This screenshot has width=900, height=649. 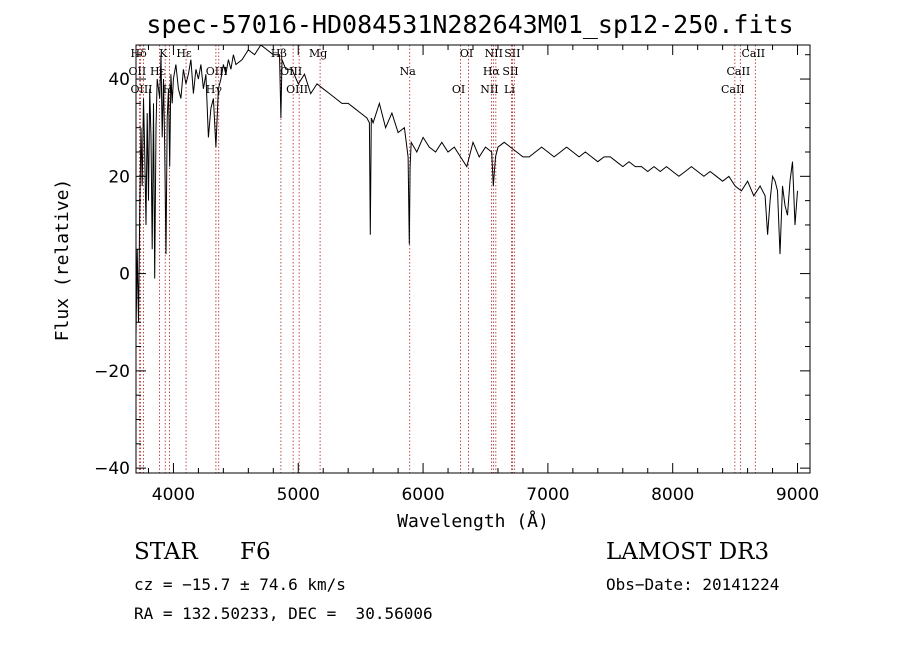 What do you see at coordinates (422, 495) in the screenshot?
I see `x-tick-label: 6000` at bounding box center [422, 495].